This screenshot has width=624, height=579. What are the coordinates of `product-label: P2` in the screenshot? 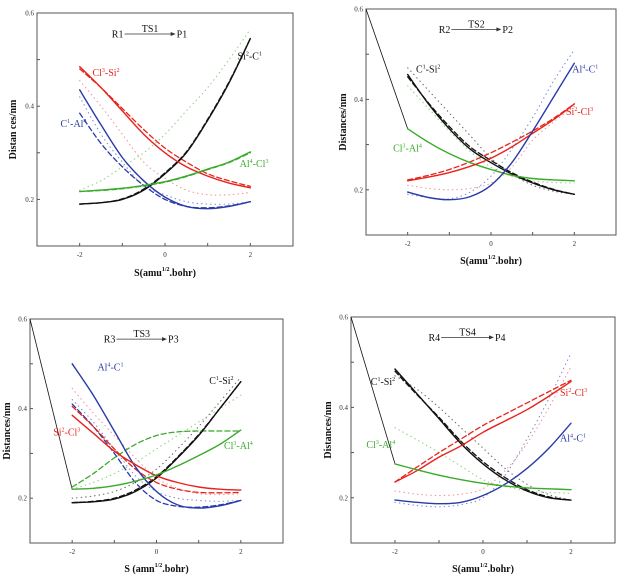 It's located at (507, 30).